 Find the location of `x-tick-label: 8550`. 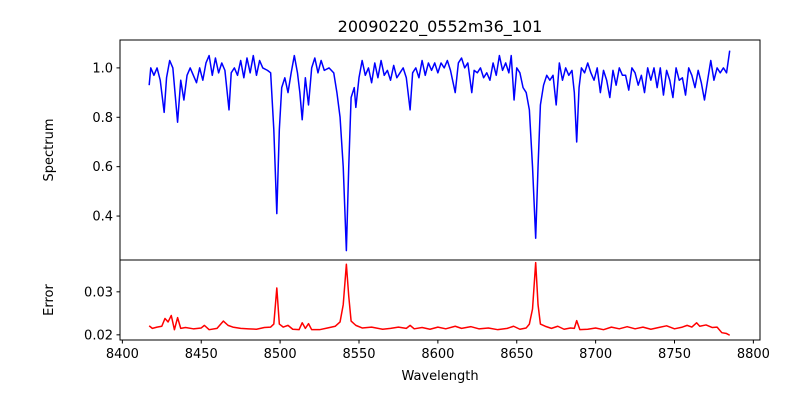

x-tick-label: 8550 is located at coordinates (358, 354).